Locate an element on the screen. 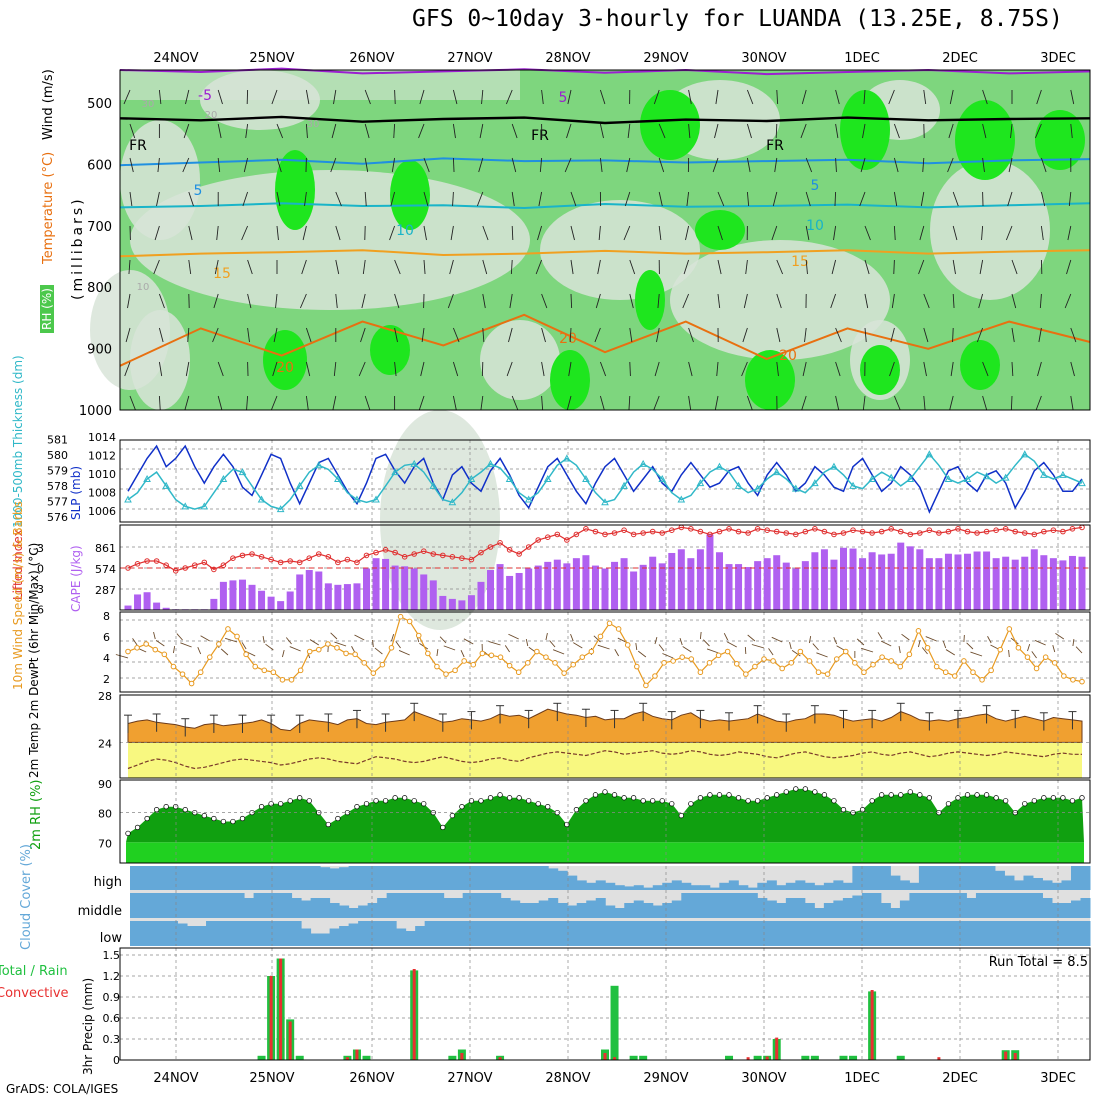 The width and height of the screenshot is (1100, 1100). y-tick-label: 3 is located at coordinates (40, 589).